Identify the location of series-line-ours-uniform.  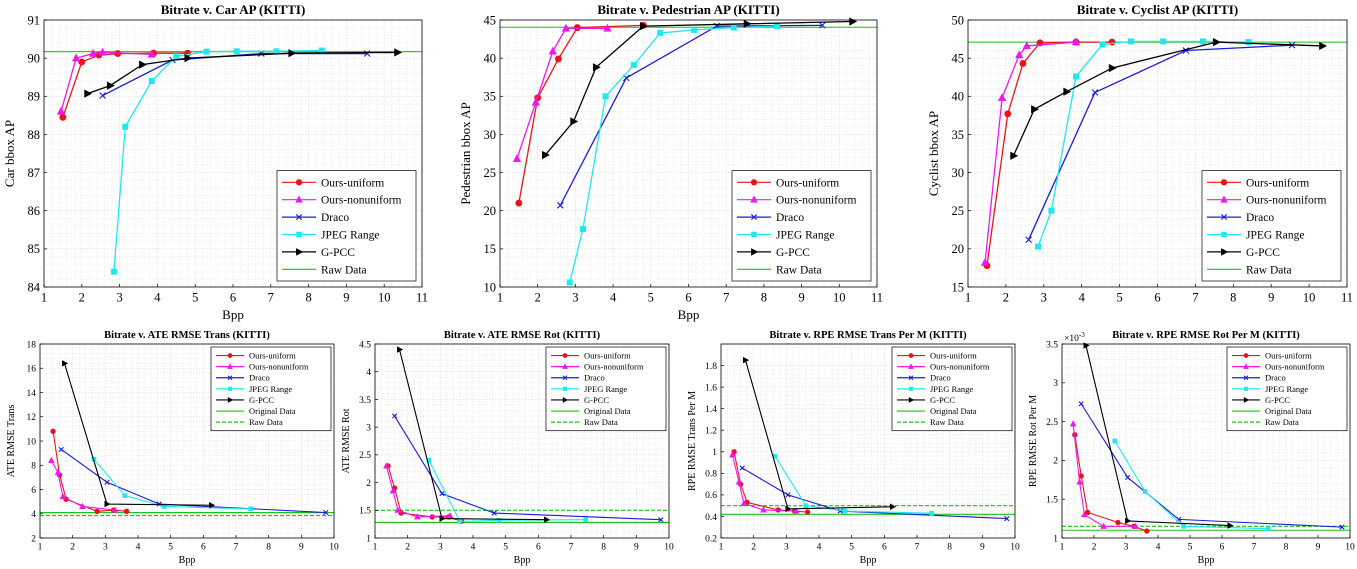
(1049, 153).